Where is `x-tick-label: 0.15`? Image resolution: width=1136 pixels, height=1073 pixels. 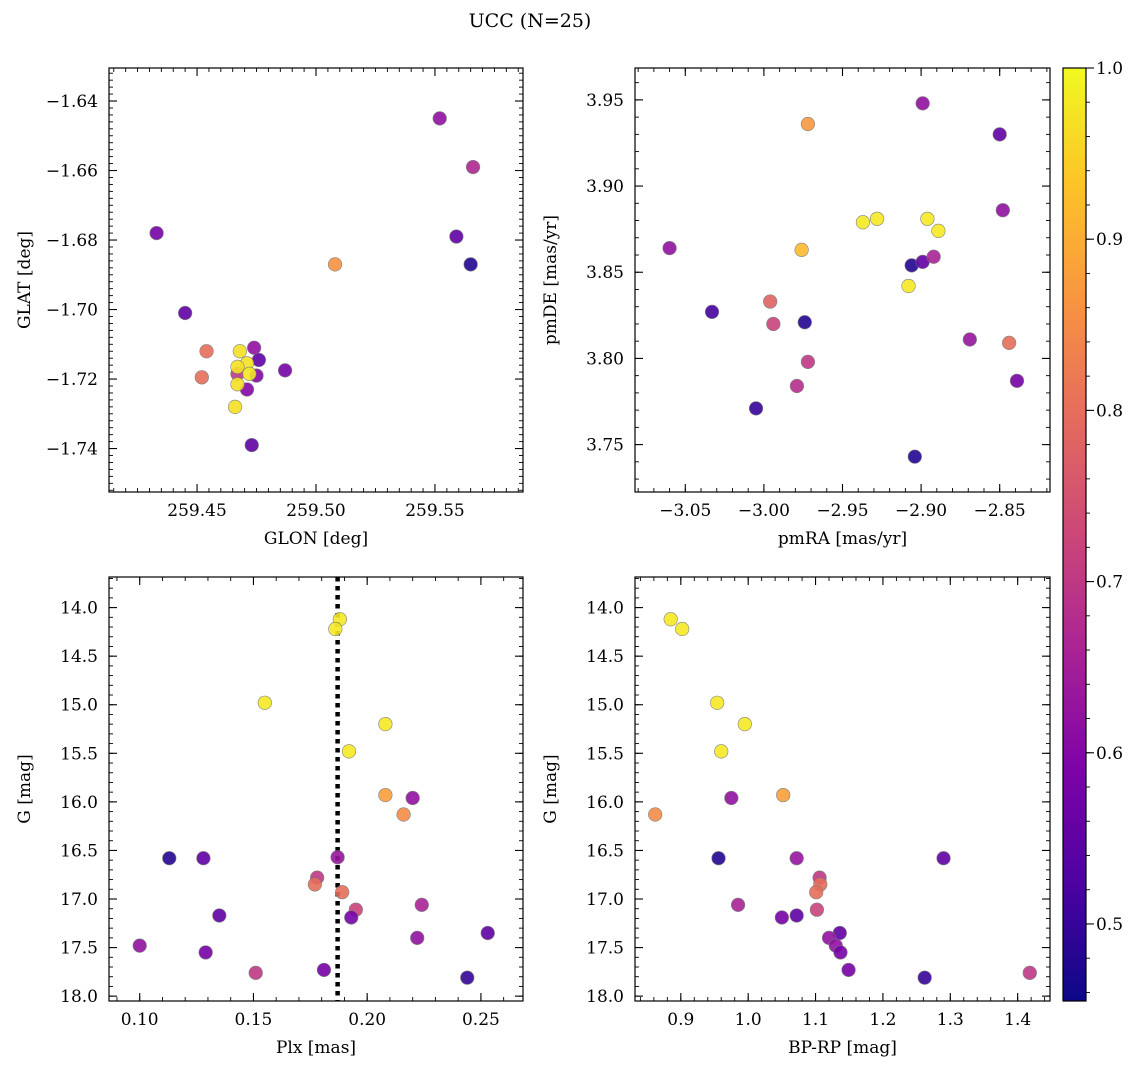 x-tick-label: 0.15 is located at coordinates (254, 1020).